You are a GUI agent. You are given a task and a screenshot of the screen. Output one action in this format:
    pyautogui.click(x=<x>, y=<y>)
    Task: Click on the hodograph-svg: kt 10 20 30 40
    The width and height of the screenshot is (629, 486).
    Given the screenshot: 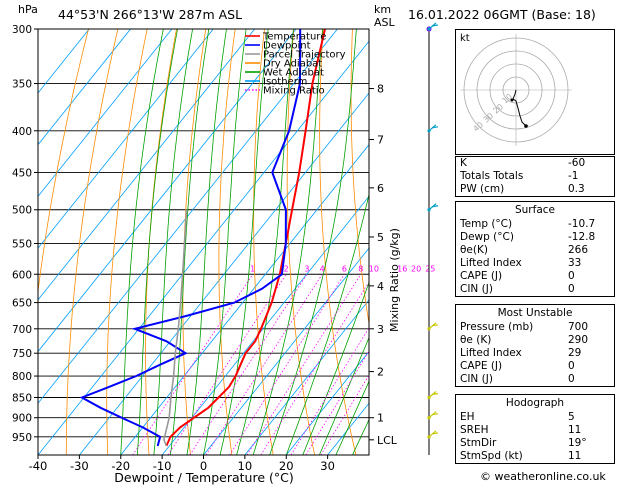 What is the action you would take?
    pyautogui.click(x=516, y=89)
    